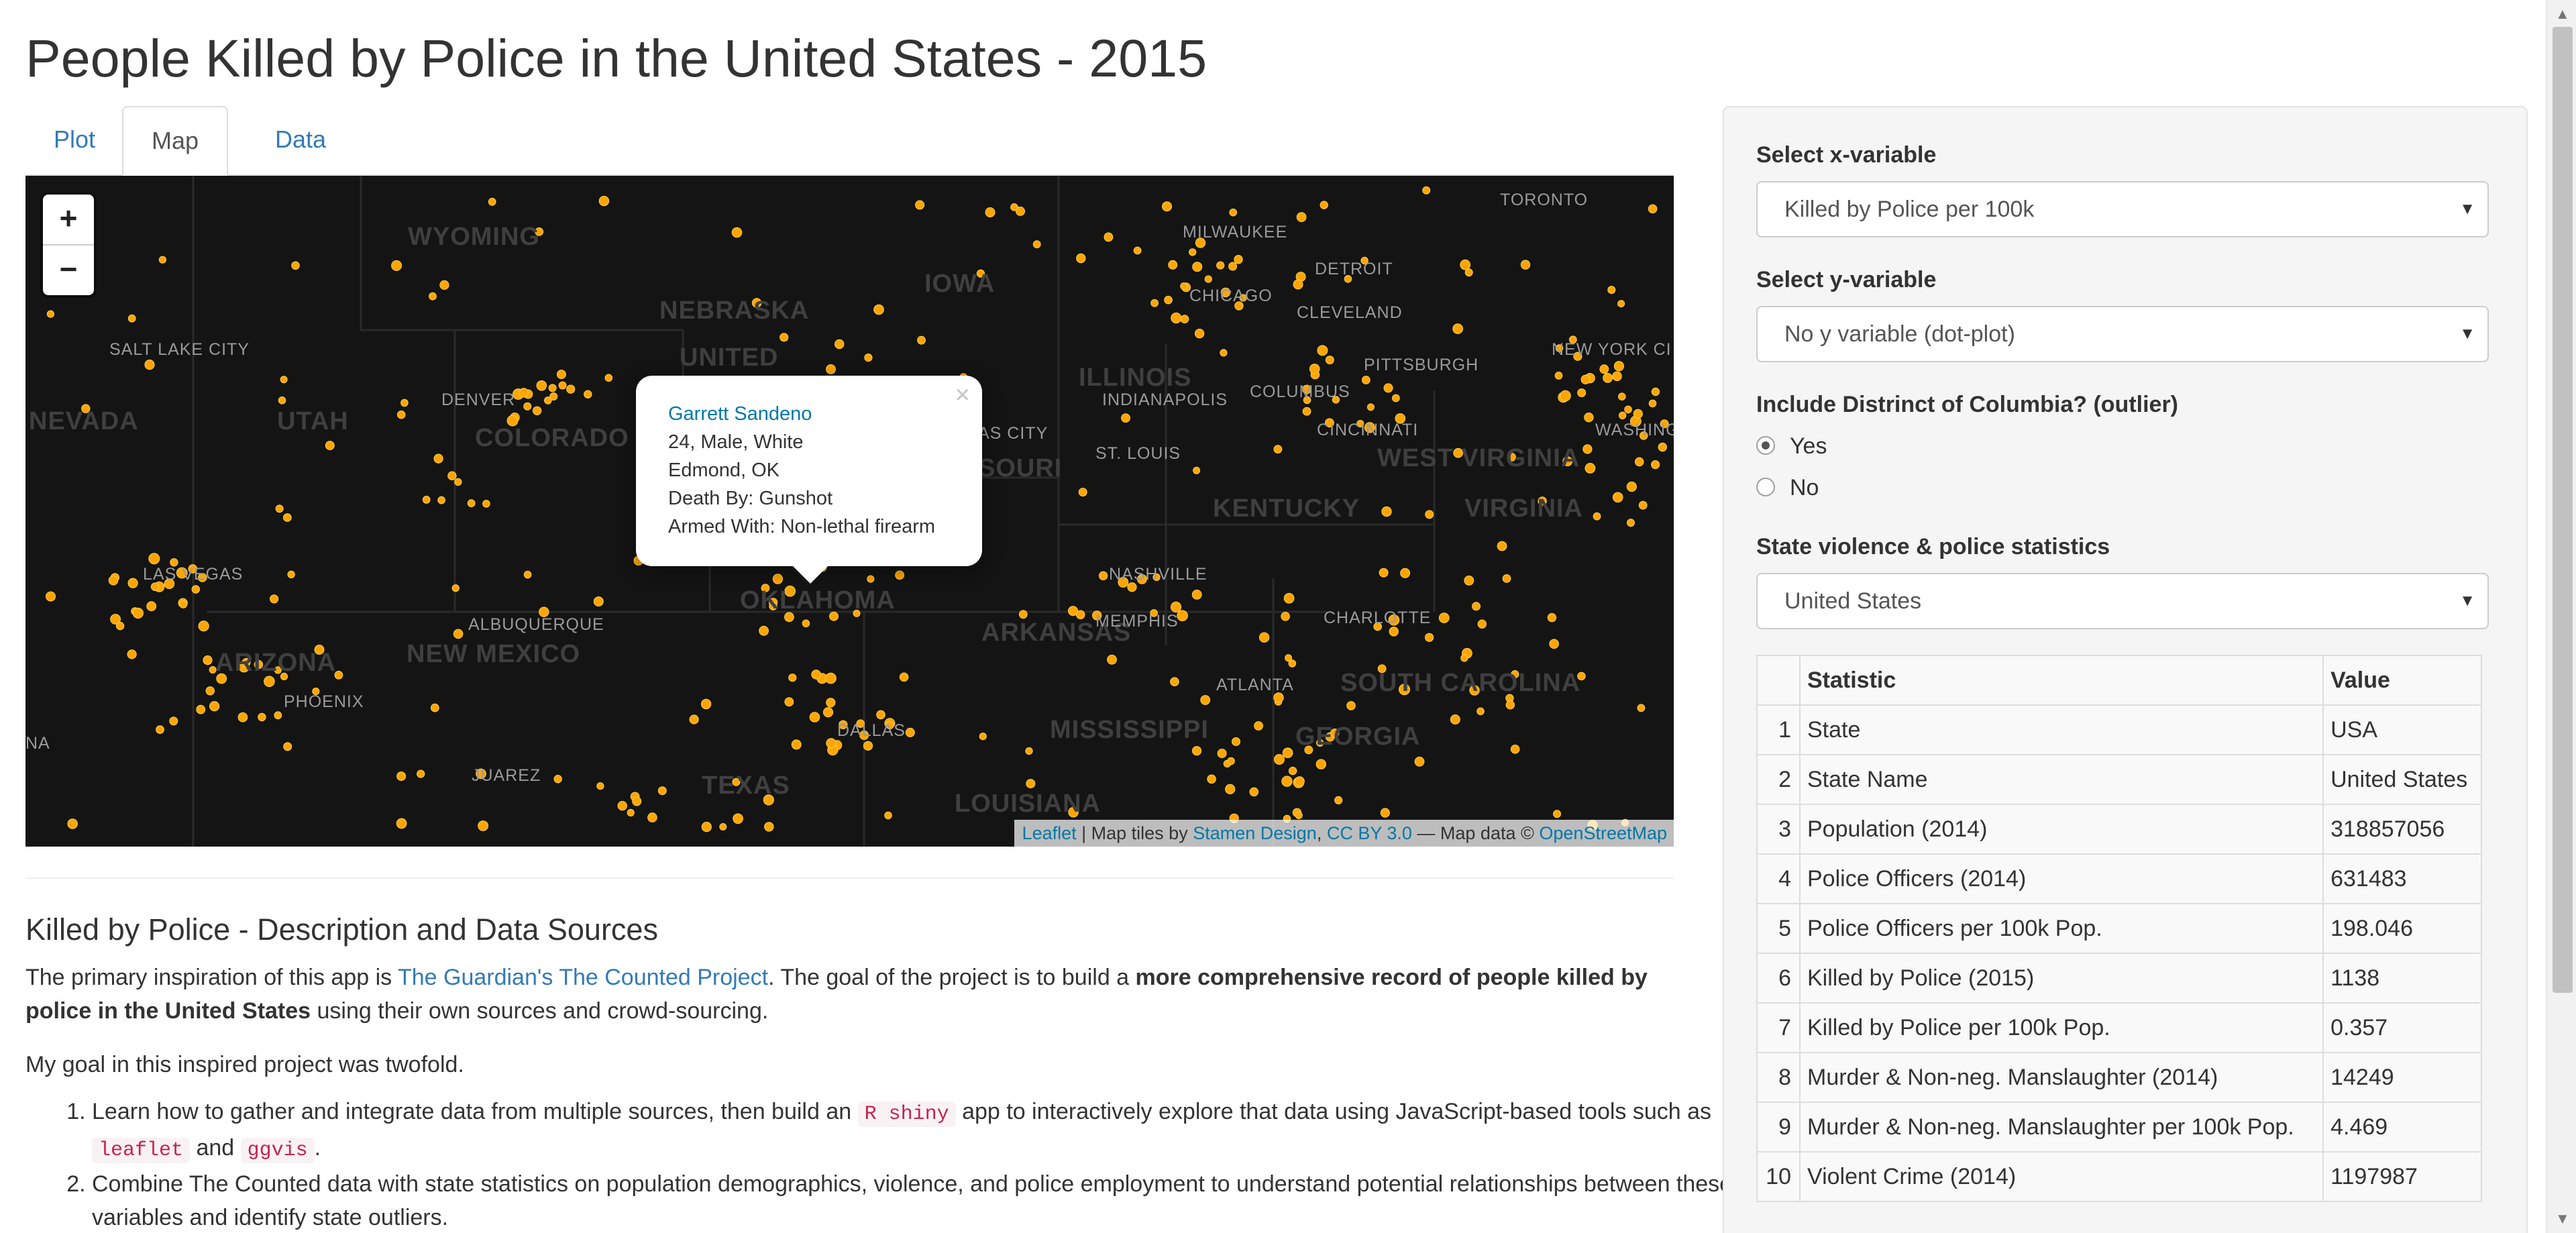  Describe the element at coordinates (75, 139) in the screenshot. I see `tab-plot: Plot` at that location.